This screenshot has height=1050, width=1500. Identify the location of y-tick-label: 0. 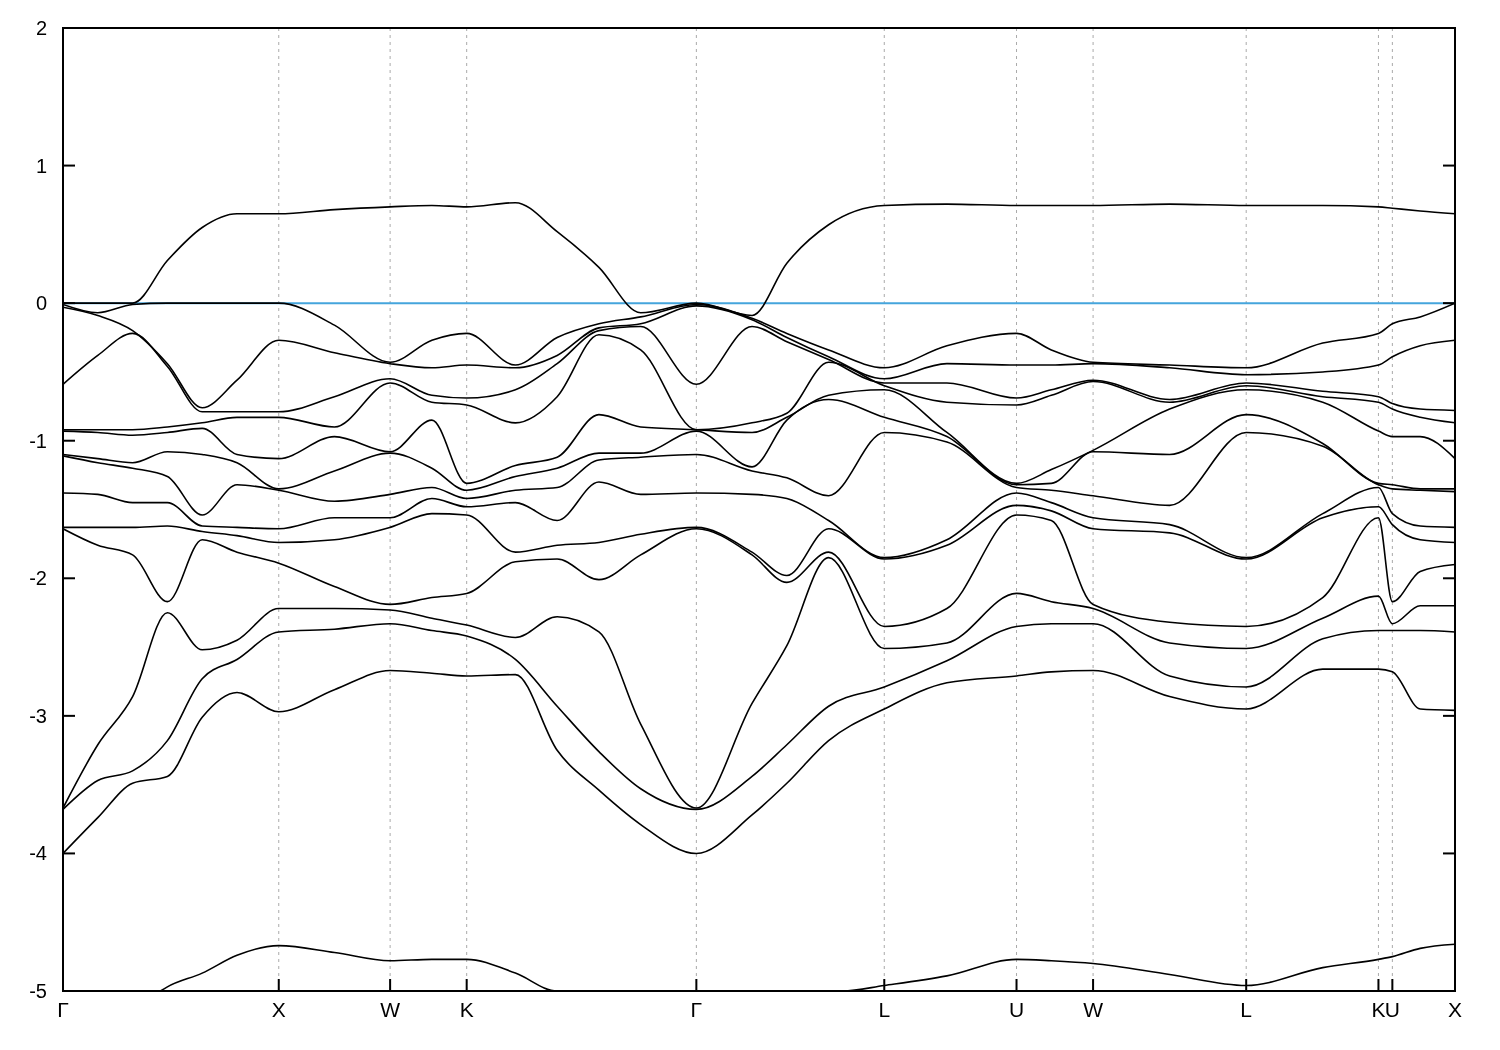
(41, 303).